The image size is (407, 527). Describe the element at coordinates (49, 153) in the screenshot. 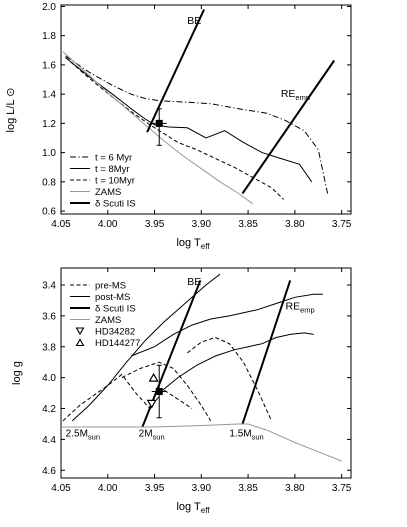

I see `y-tick-label: 1.0` at that location.